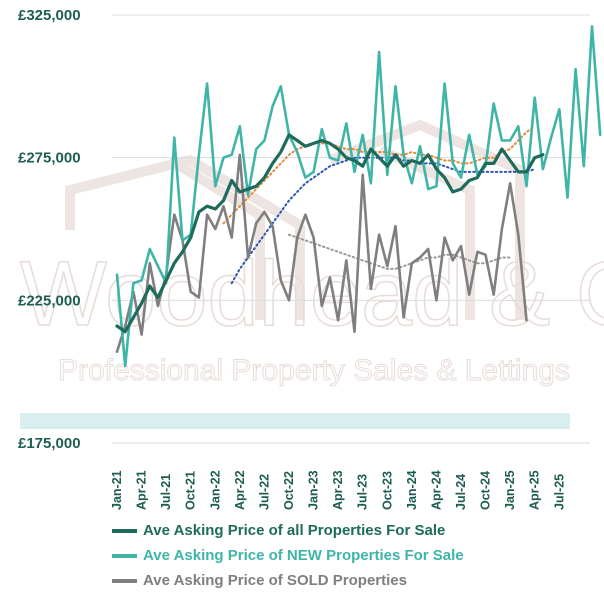 This screenshot has width=604, height=604. What do you see at coordinates (215, 490) in the screenshot?
I see `x-tick-label: Jan-22` at bounding box center [215, 490].